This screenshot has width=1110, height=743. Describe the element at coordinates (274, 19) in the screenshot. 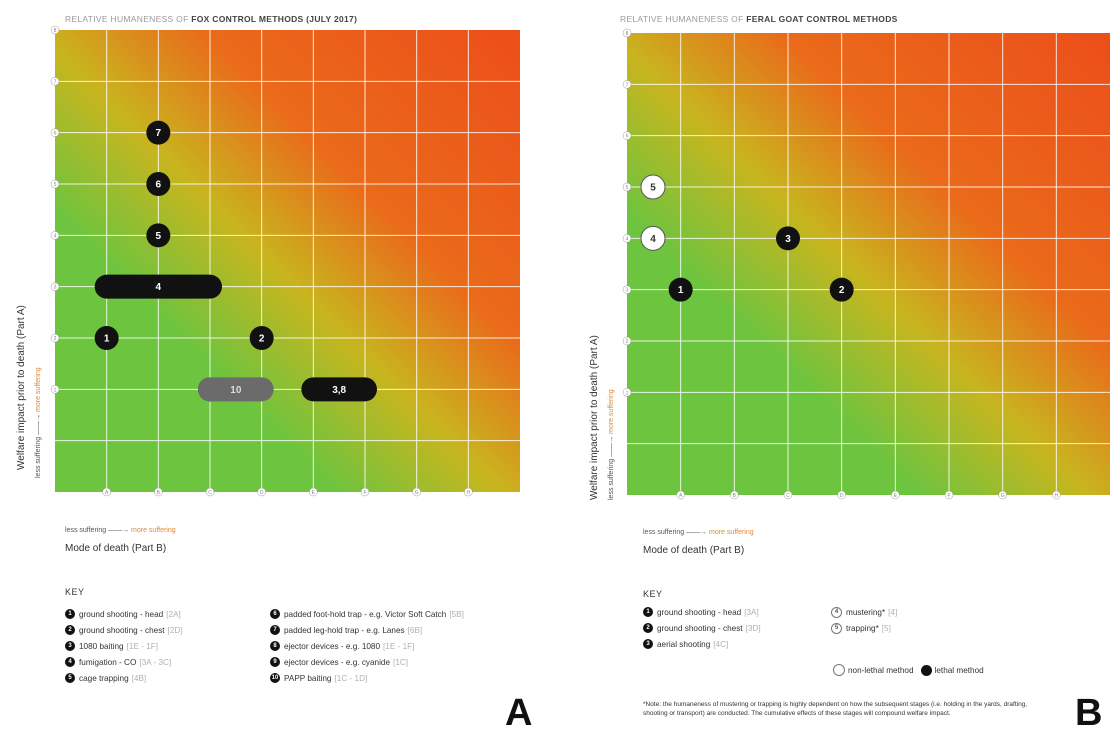

I see `chart-title-bold: FOX CONTROL METHODS (JULY 2017)` at that location.